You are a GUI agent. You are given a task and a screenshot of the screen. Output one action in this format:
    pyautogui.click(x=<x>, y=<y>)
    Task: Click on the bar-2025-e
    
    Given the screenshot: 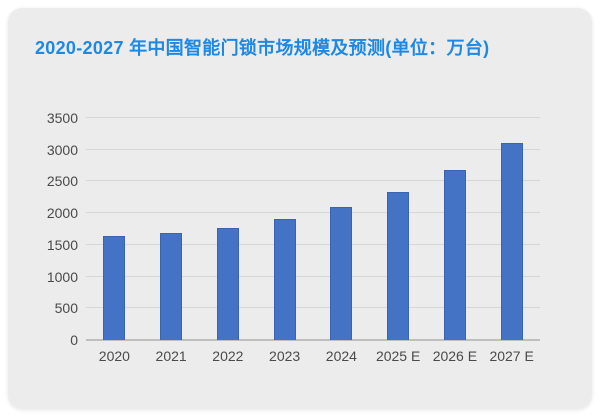 What is the action you would take?
    pyautogui.click(x=398, y=265)
    